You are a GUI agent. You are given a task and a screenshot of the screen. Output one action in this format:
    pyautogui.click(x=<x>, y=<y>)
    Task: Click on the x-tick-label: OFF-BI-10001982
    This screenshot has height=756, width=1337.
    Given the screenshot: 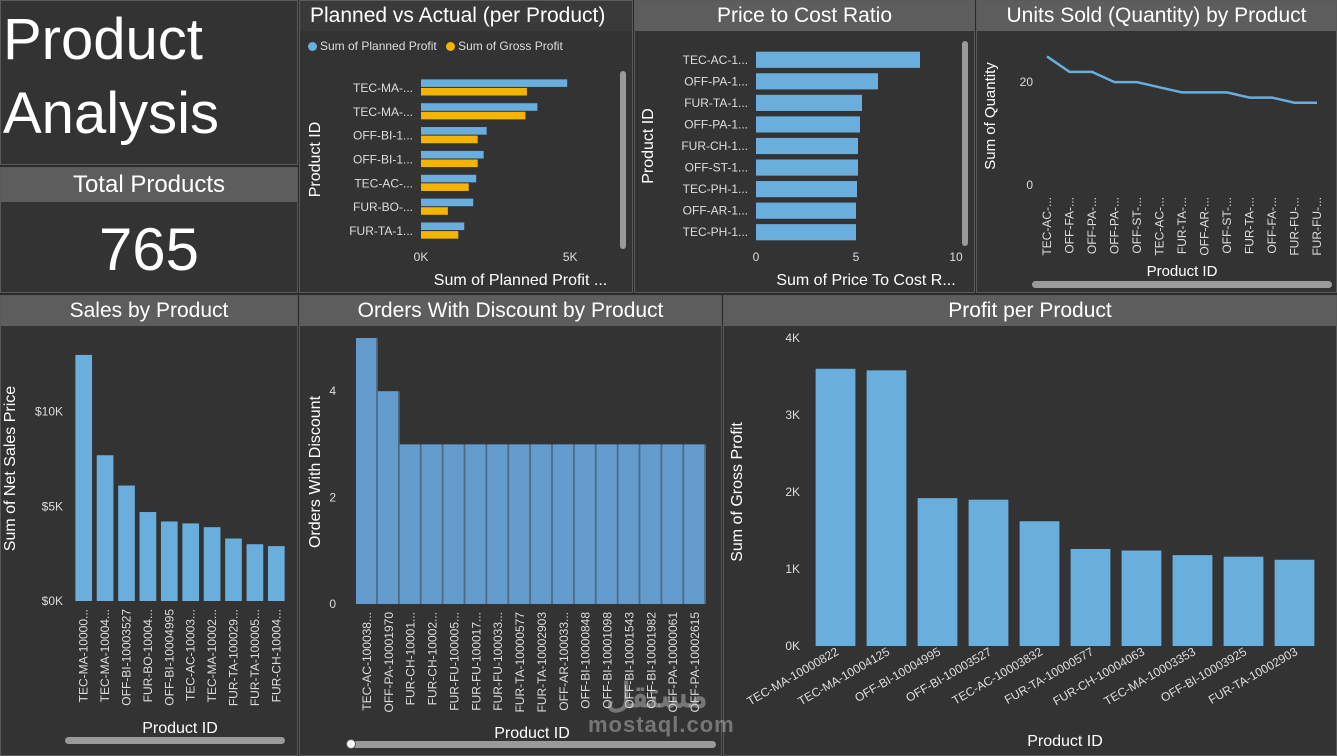 What is the action you would take?
    pyautogui.click(x=651, y=660)
    